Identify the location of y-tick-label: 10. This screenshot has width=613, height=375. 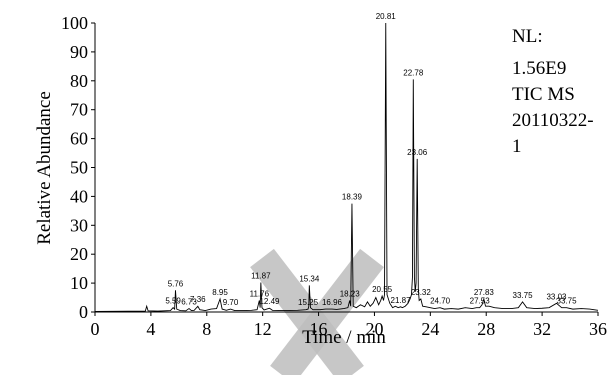
(79, 283).